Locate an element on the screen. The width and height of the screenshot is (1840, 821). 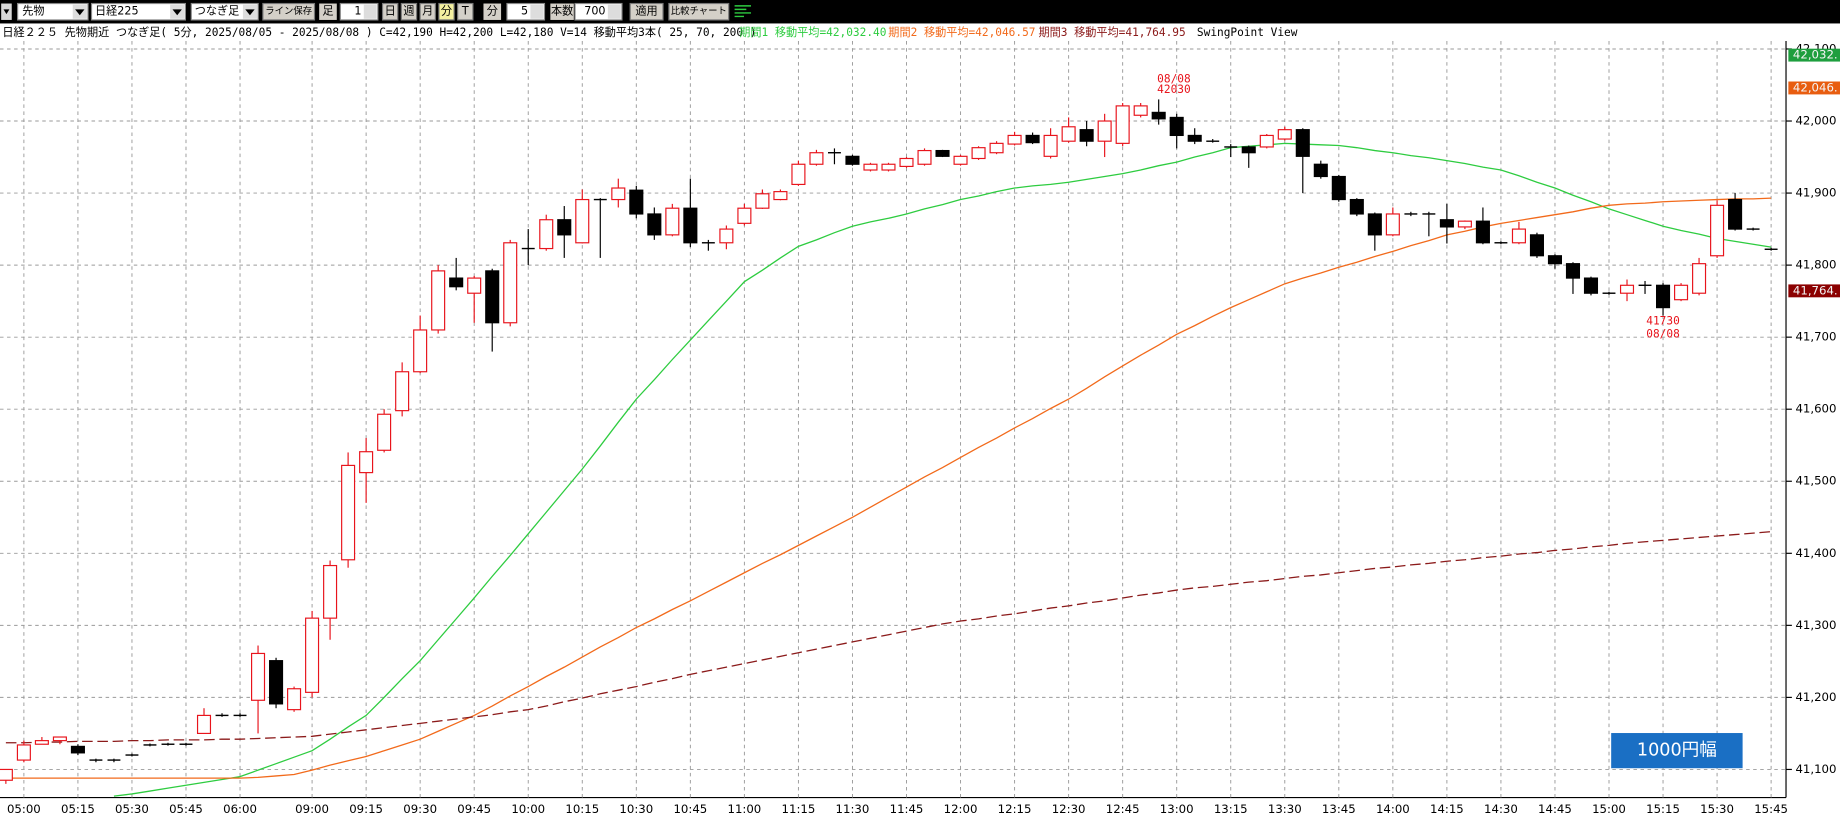
arrow is located at coordinates (177, 12).